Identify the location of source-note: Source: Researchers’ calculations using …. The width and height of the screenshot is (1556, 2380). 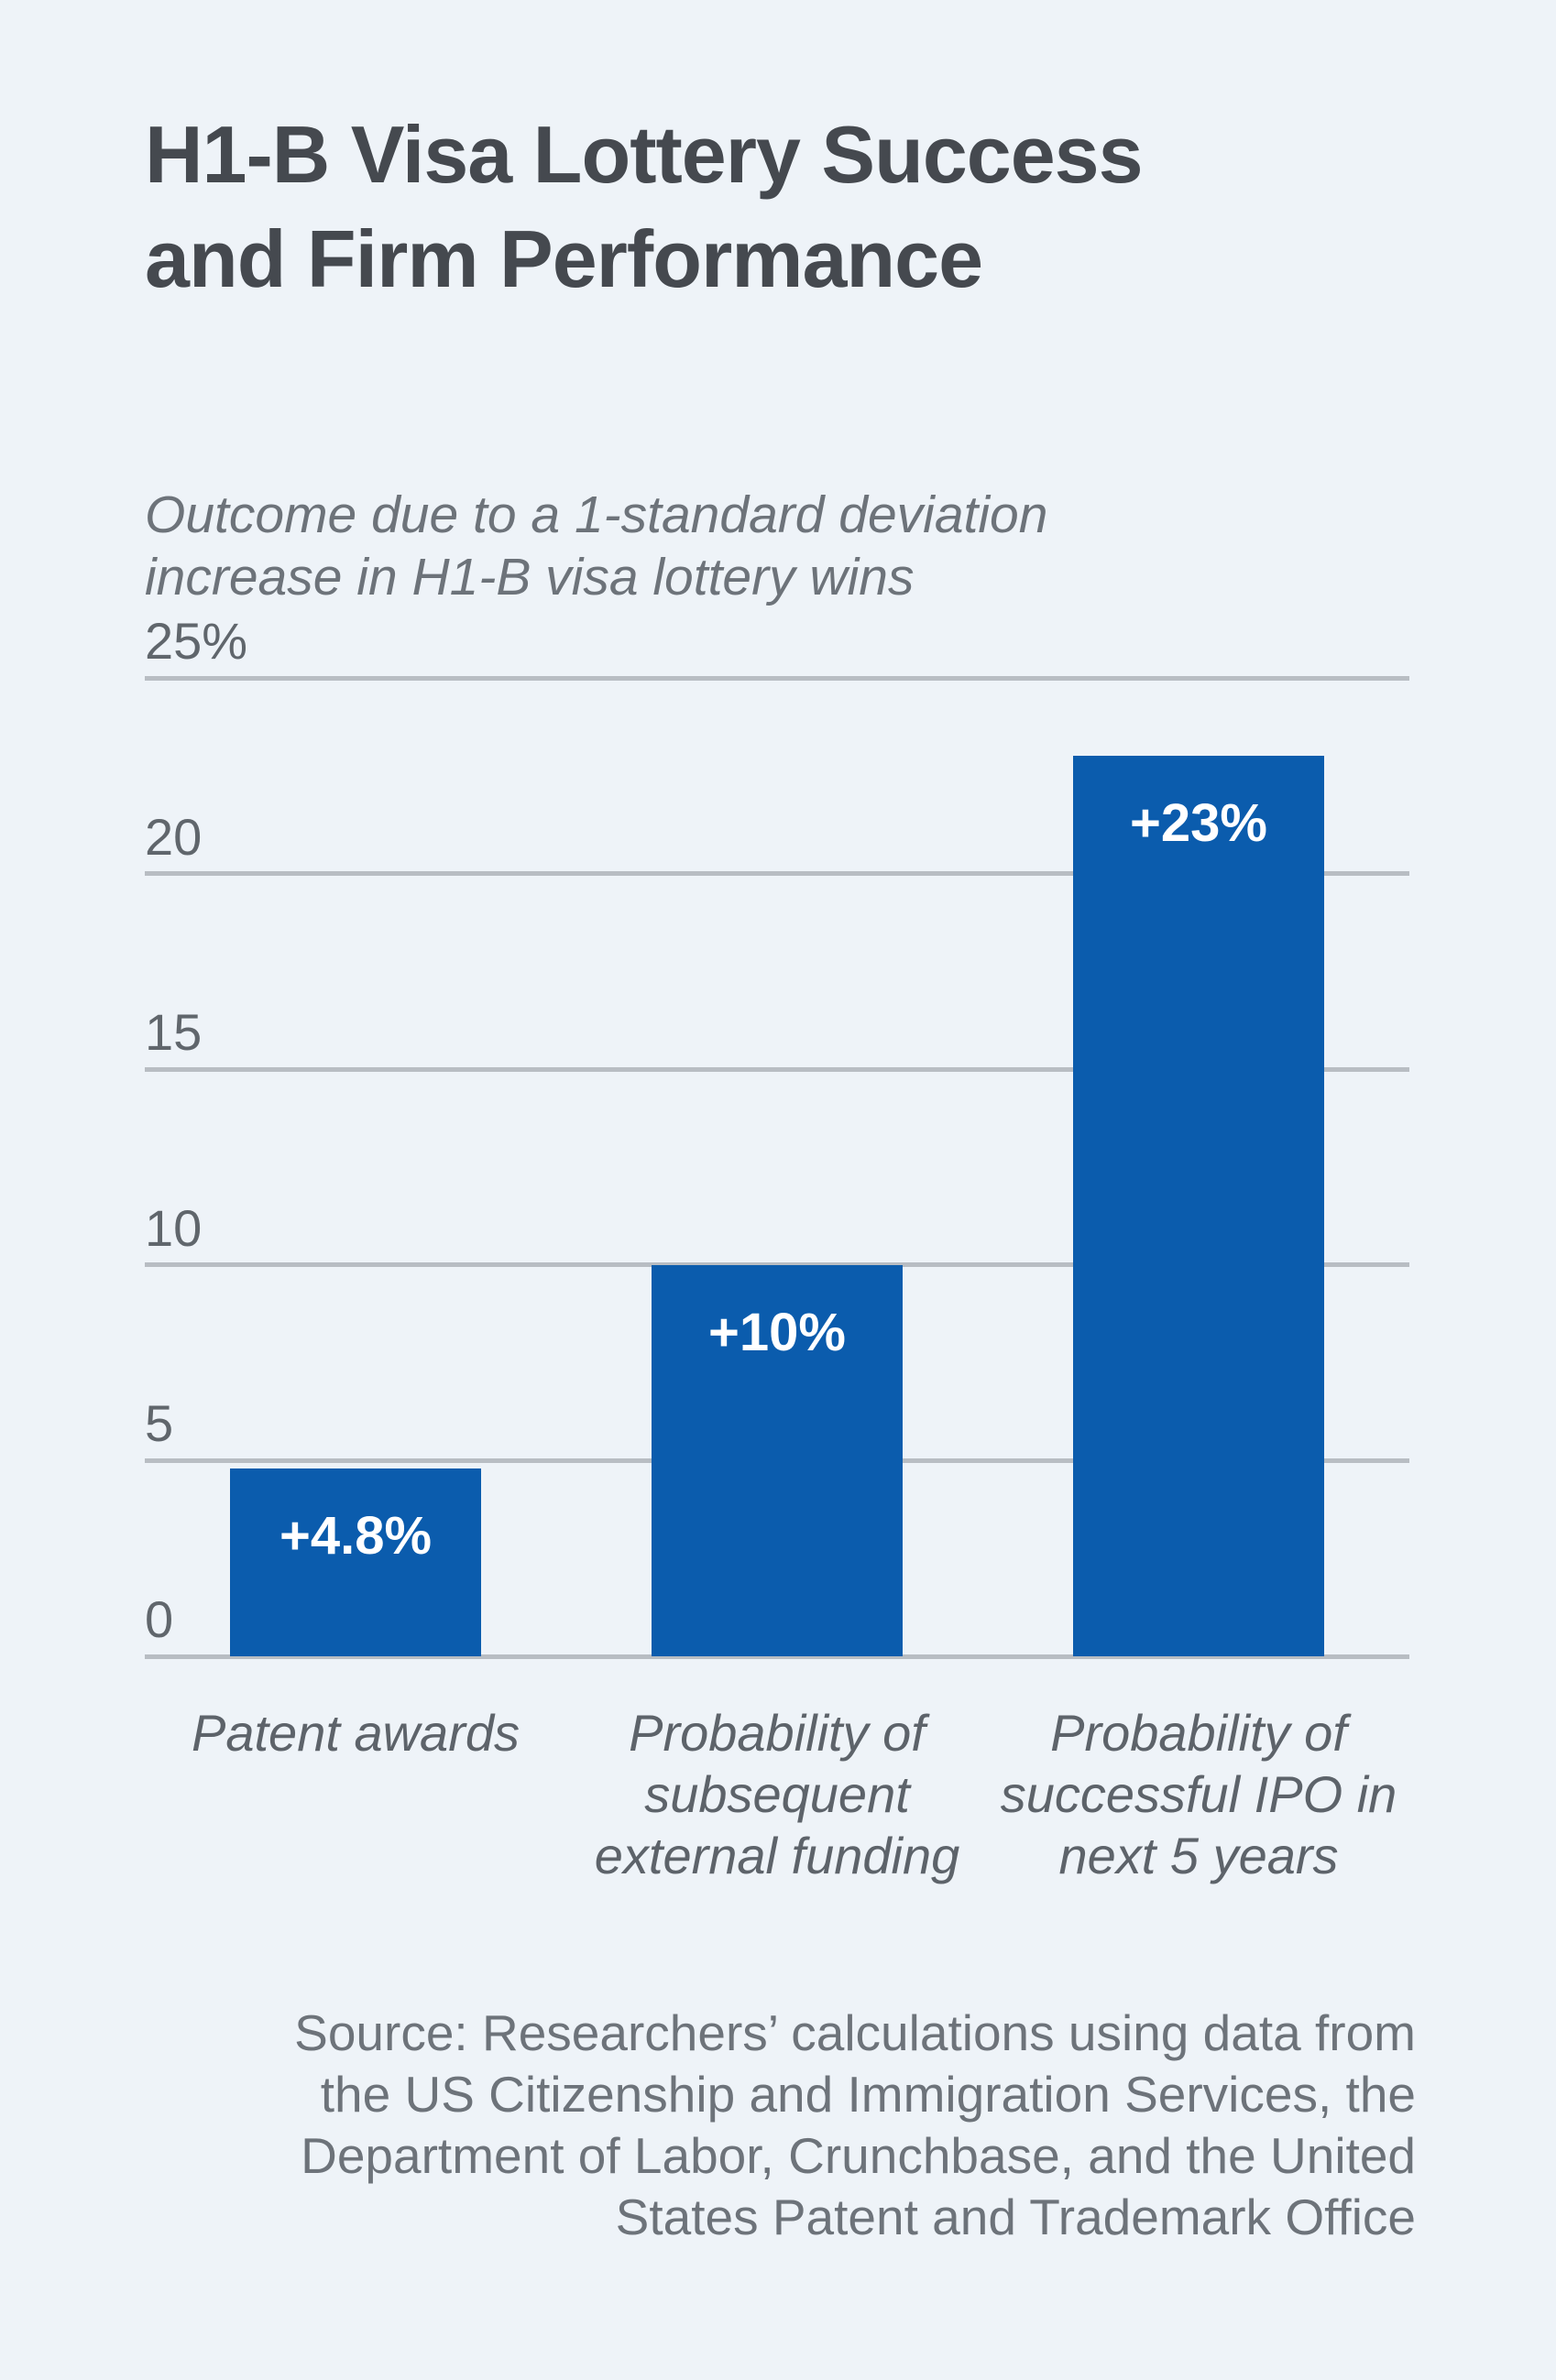
(855, 2124).